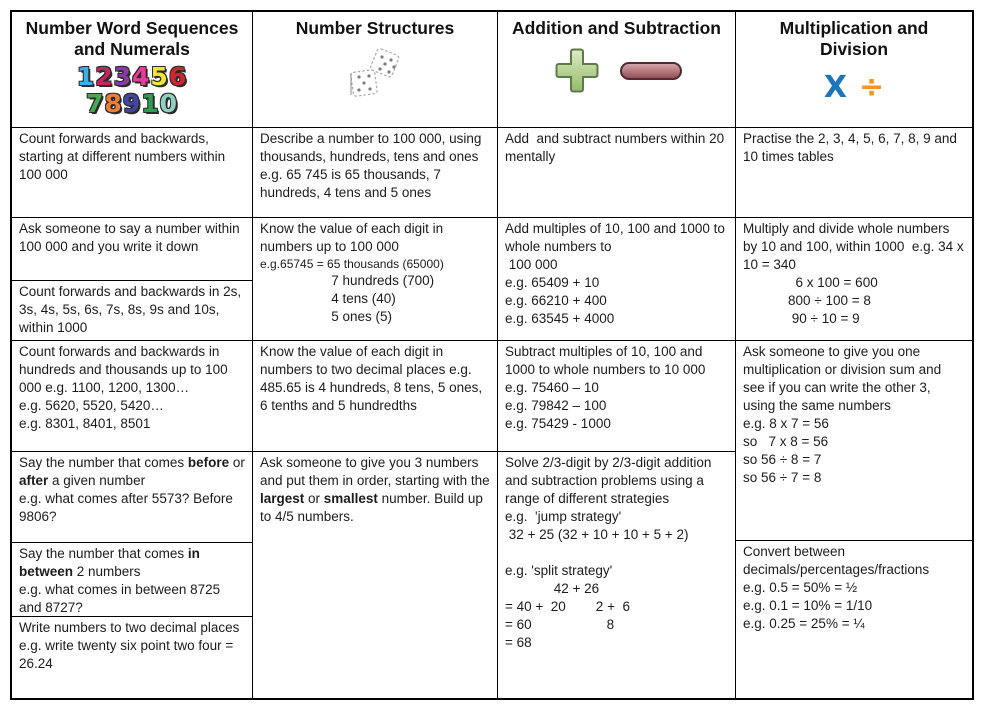 The height and width of the screenshot is (708, 986). I want to click on numeral-digit: 4, so click(141, 76).